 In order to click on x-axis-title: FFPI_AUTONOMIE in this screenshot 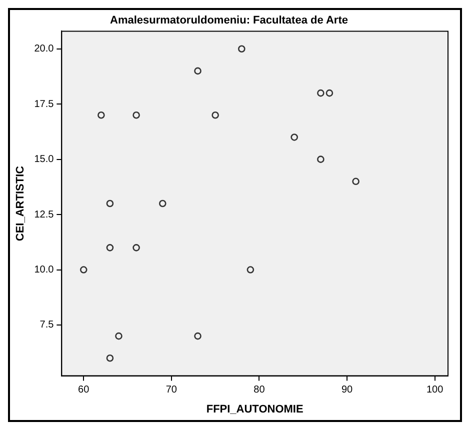, I will do `click(255, 409)`.